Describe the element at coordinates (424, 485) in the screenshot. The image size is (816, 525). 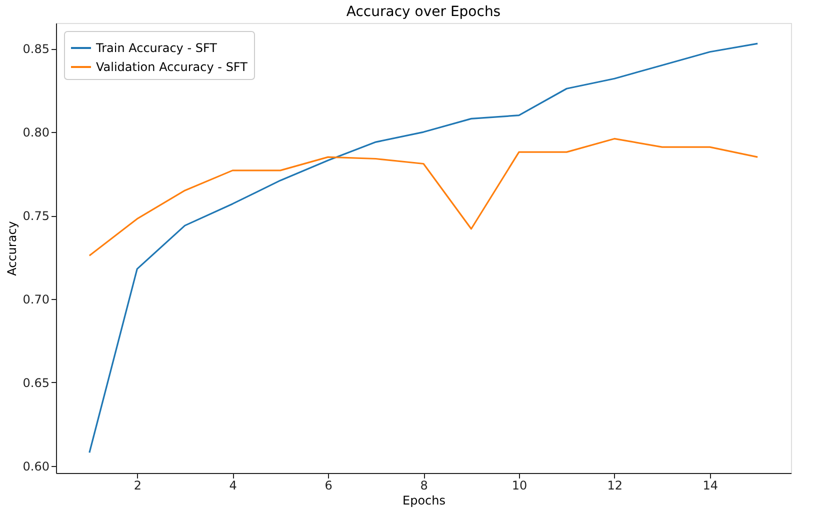
I see `x-tick-label: 8` at that location.